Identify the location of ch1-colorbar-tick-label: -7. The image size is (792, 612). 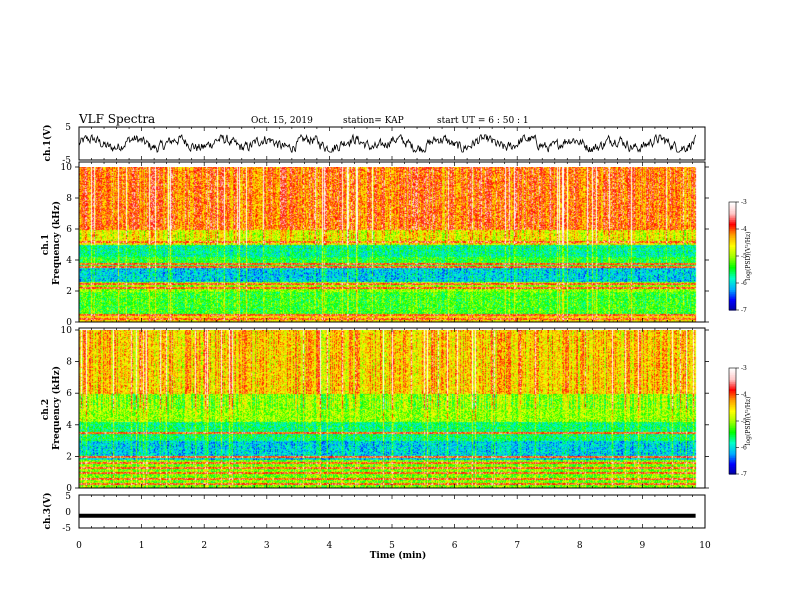
(744, 310).